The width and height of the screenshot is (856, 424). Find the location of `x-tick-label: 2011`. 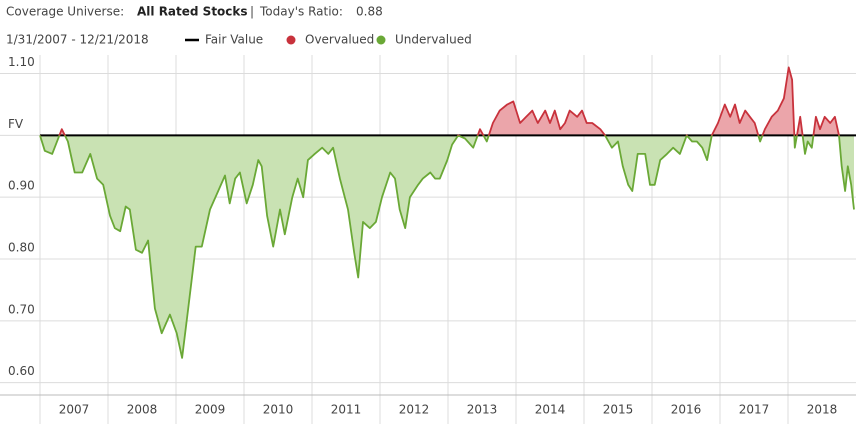

x-tick-label: 2011 is located at coordinates (346, 410).